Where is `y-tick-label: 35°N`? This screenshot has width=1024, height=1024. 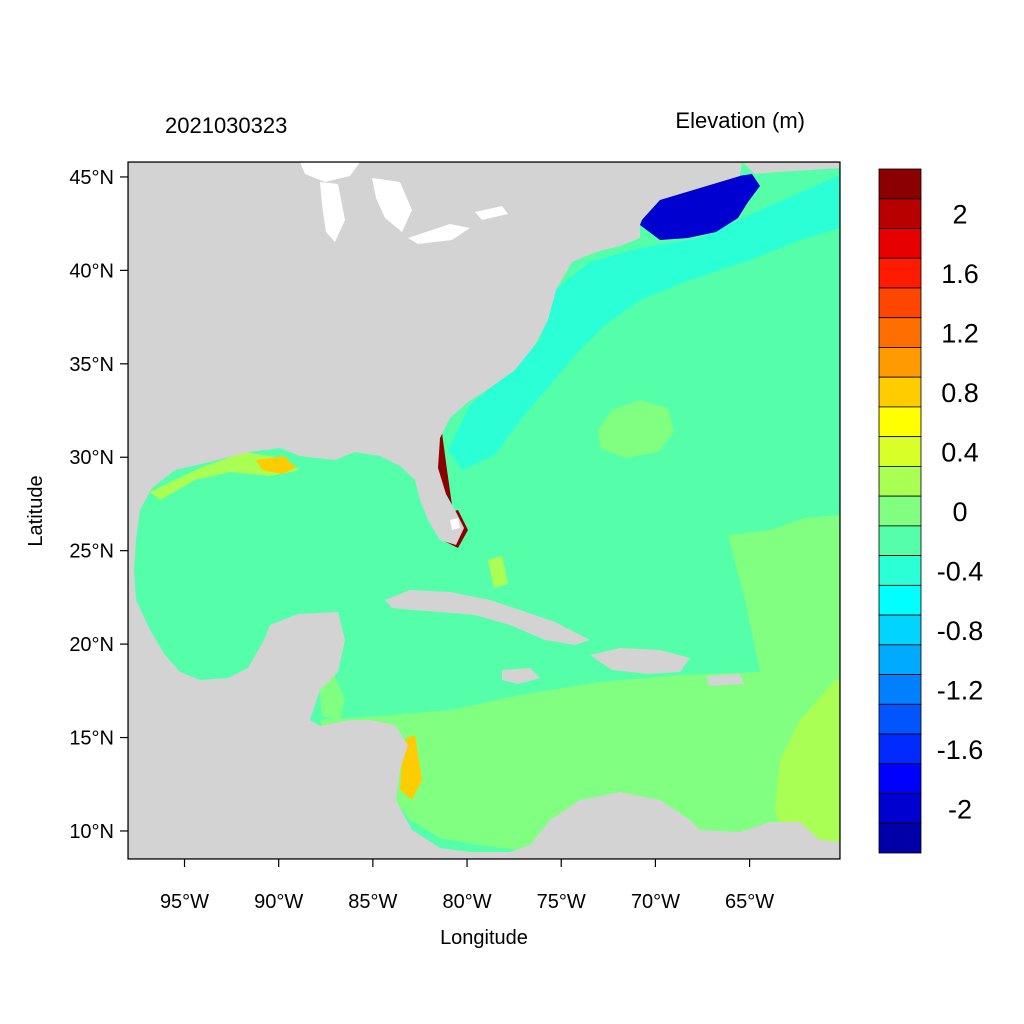
y-tick-label: 35°N is located at coordinates (91, 365).